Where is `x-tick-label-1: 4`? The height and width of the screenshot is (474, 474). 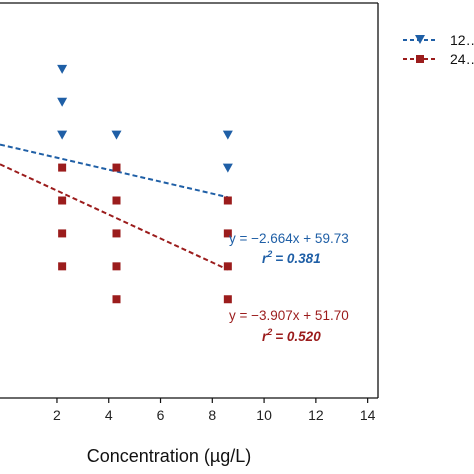
x-tick-label-1: 4 is located at coordinates (109, 415).